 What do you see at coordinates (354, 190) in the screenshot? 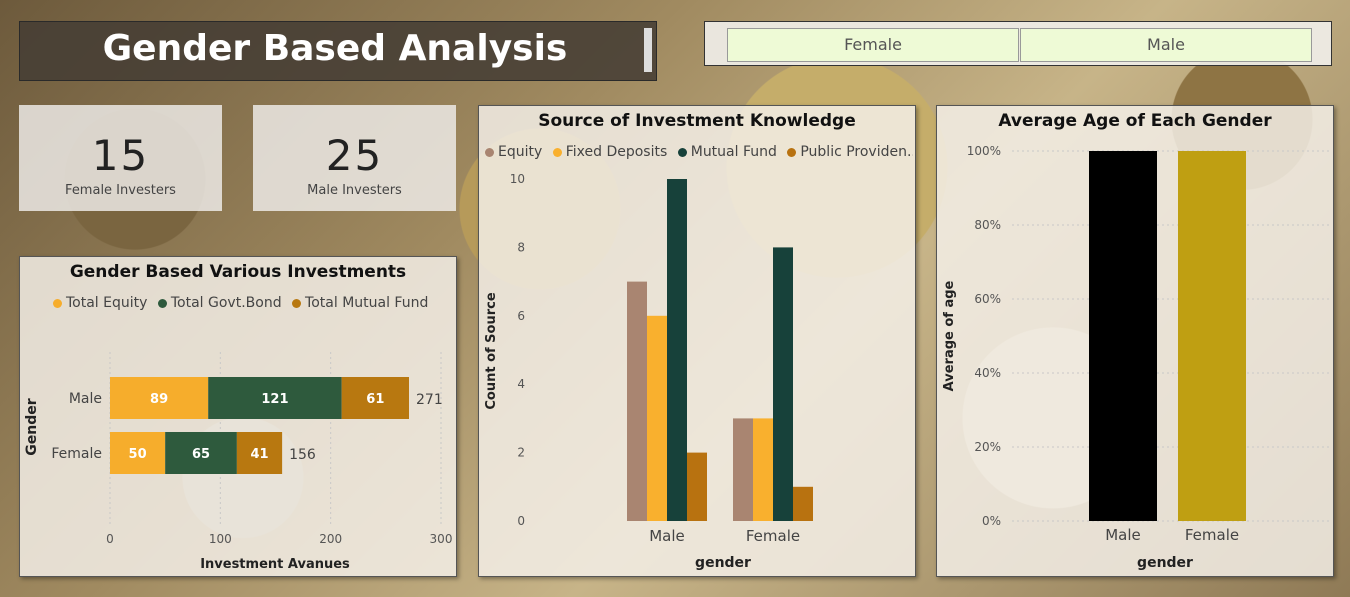
I see `kpi-label: Male Investers` at bounding box center [354, 190].